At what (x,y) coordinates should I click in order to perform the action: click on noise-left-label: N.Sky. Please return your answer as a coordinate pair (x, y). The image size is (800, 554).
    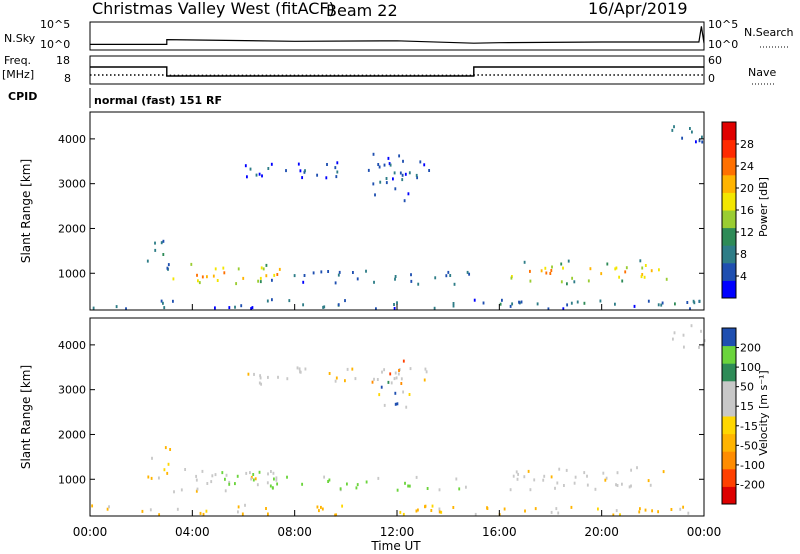
    Looking at the image, I should click on (20, 38).